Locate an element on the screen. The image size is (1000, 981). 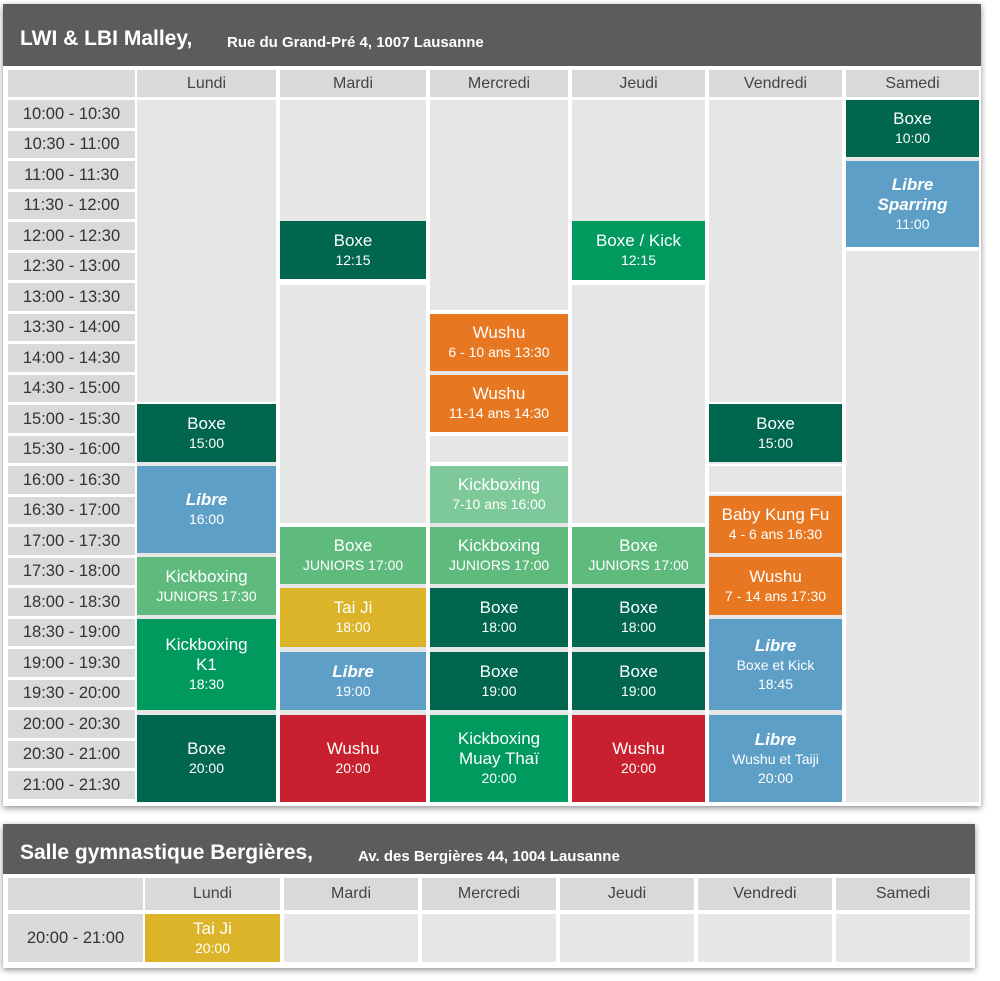
class-jeudi-wushu-20: Wushu 20:00 is located at coordinates (638, 758).